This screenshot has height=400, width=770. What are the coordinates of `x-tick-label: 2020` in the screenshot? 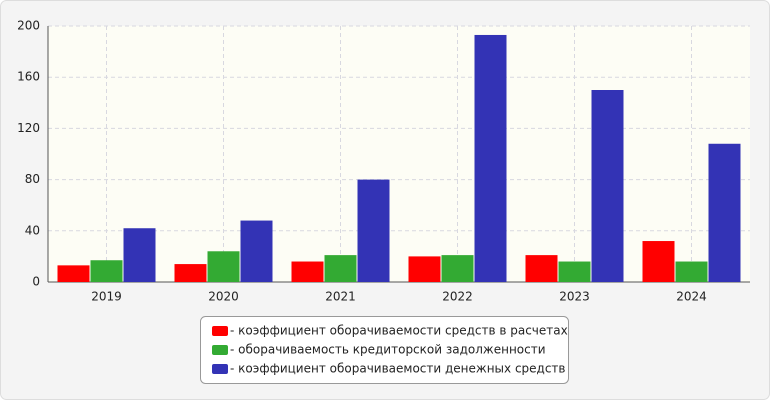 It's located at (223, 297).